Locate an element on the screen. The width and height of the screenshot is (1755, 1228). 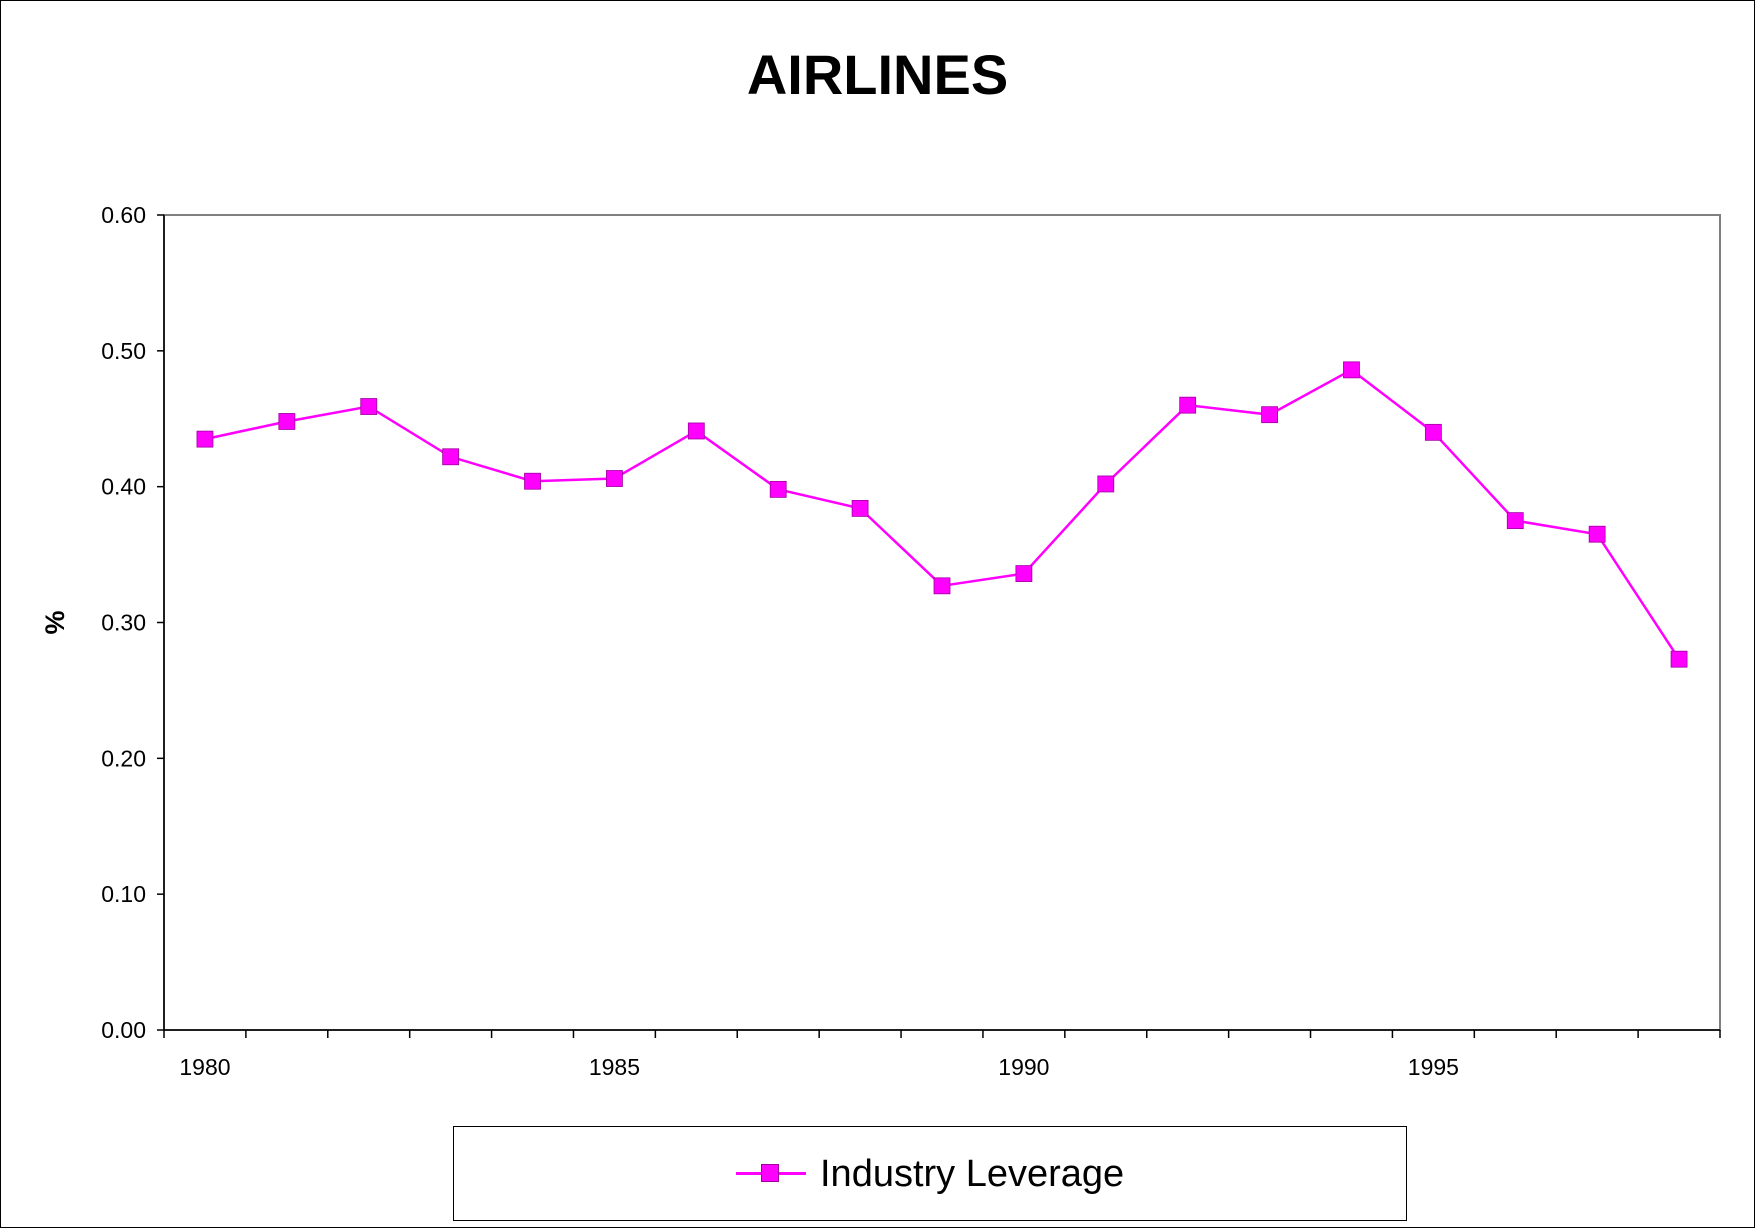
data-point-1994 is located at coordinates (1351, 370).